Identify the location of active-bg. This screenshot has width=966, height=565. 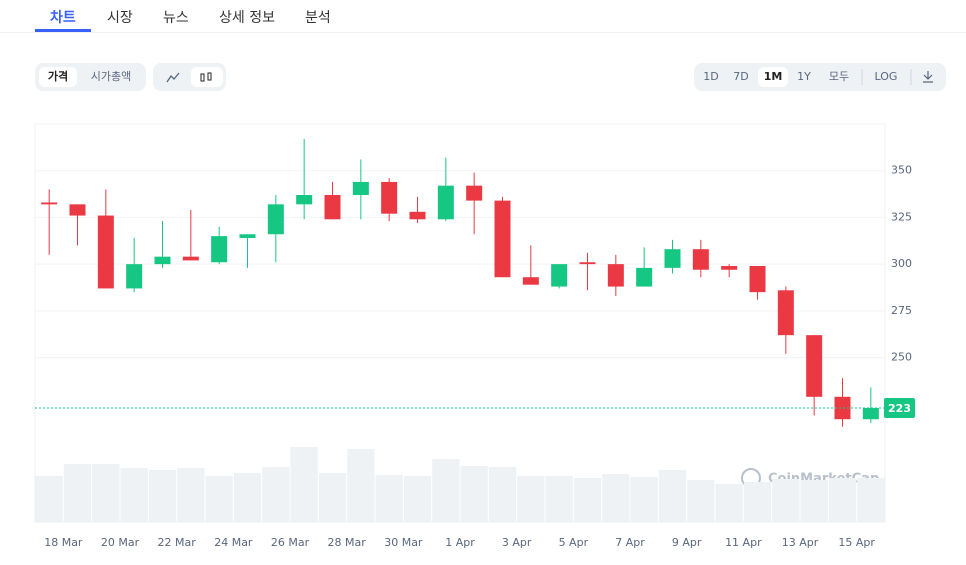
(207, 77).